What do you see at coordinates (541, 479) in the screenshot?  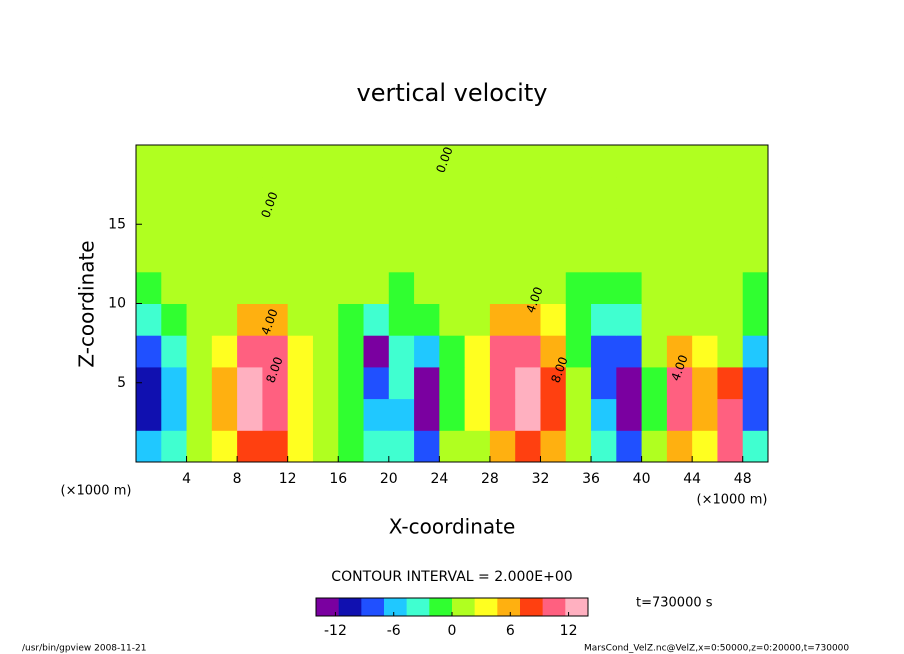 I see `x-tick-label: 32` at bounding box center [541, 479].